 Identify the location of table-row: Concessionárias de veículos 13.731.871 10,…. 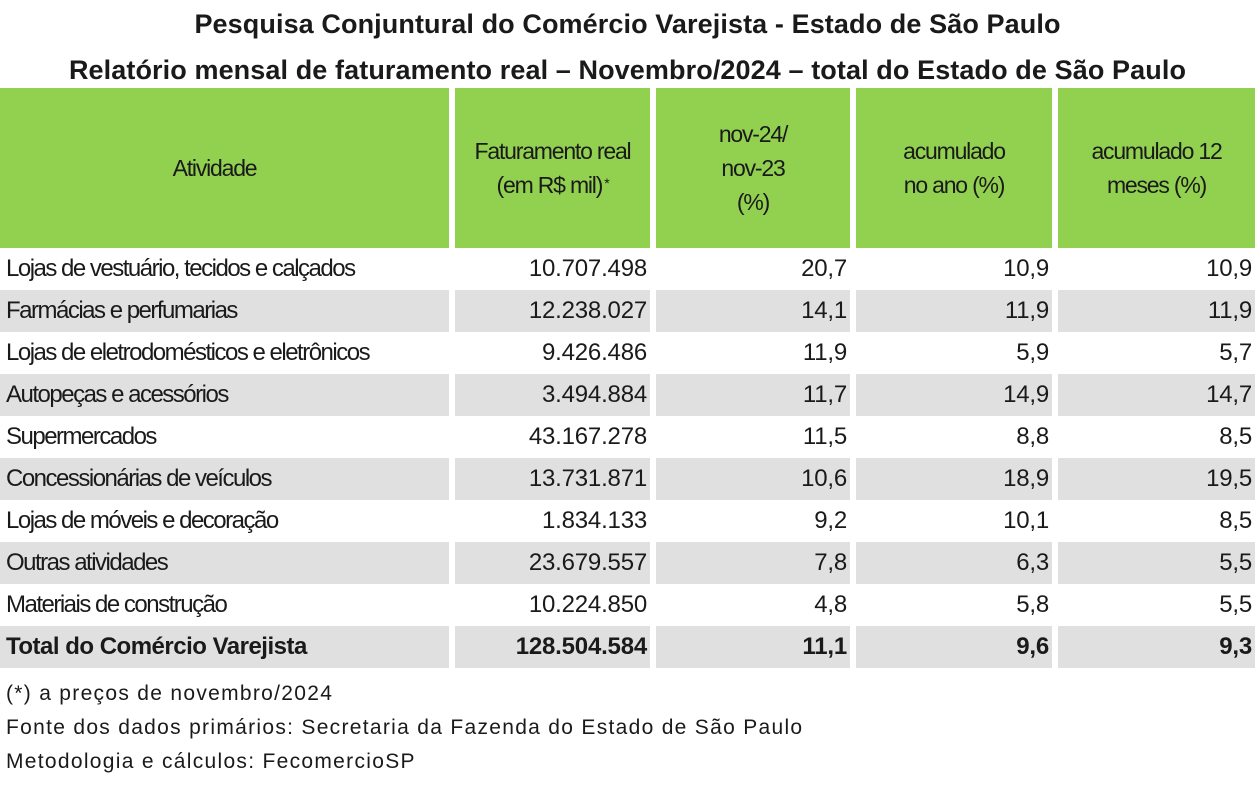
(627, 479).